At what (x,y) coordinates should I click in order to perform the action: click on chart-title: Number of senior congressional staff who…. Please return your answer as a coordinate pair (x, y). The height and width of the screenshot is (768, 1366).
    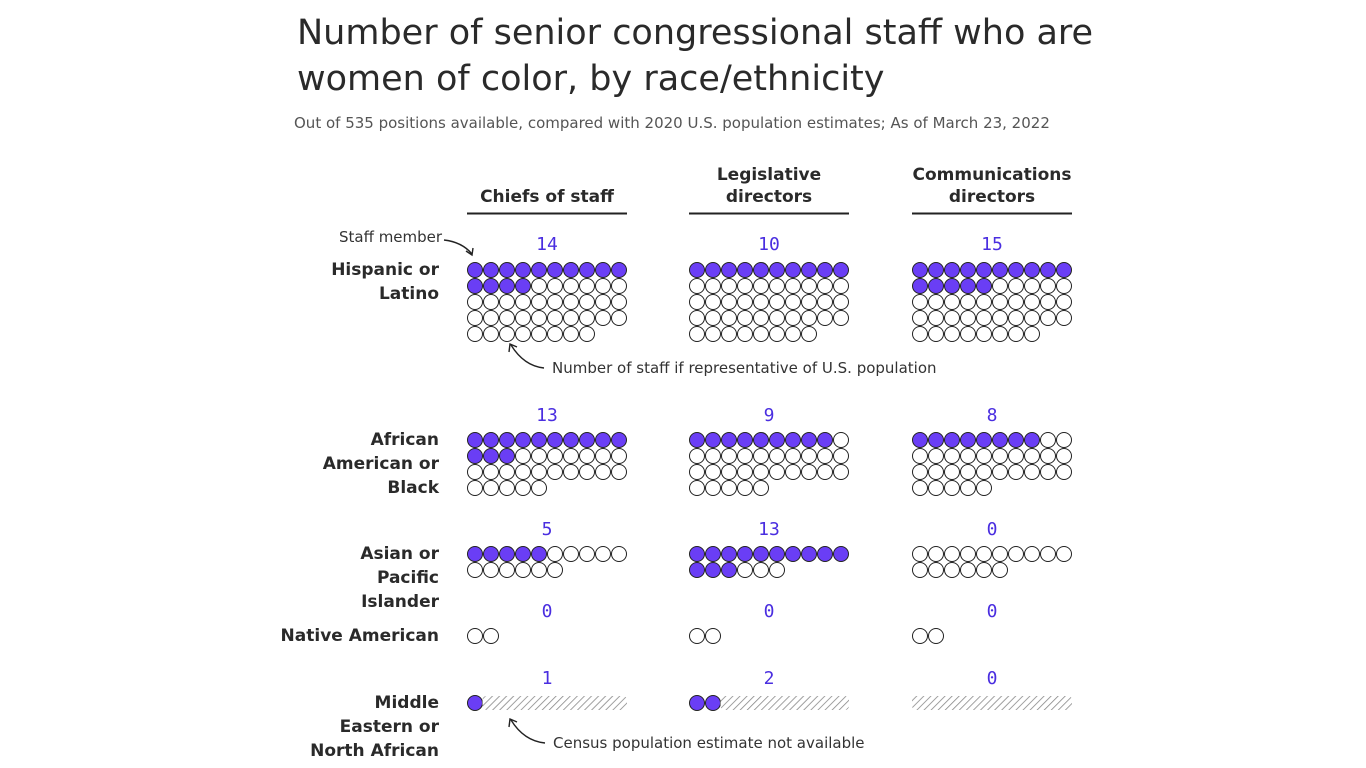
    Looking at the image, I should click on (695, 56).